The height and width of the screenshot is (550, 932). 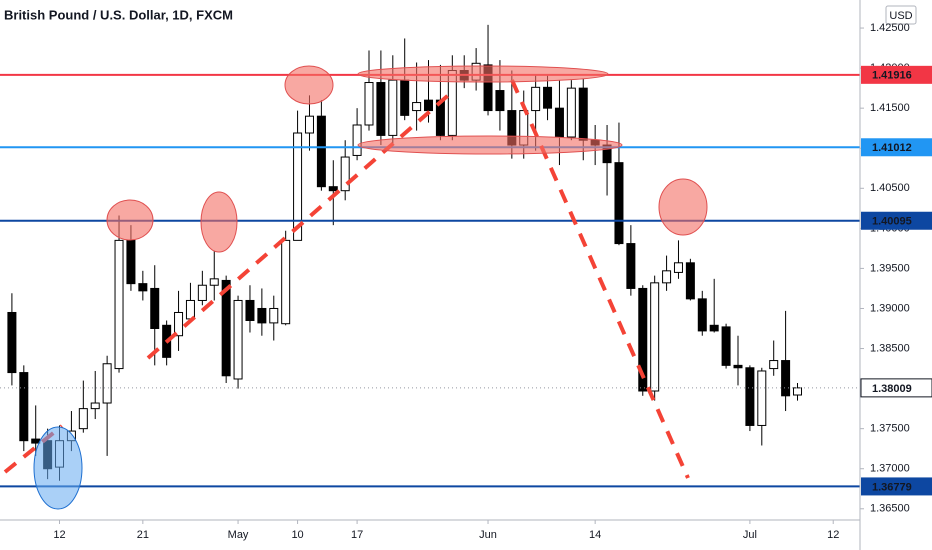 I want to click on y-tick-label: 1.41500, so click(x=890, y=108).